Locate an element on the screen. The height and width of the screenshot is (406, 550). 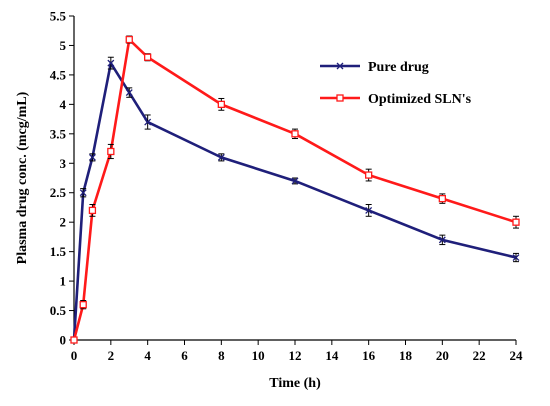
x-axis-title: Time (h) is located at coordinates (295, 383).